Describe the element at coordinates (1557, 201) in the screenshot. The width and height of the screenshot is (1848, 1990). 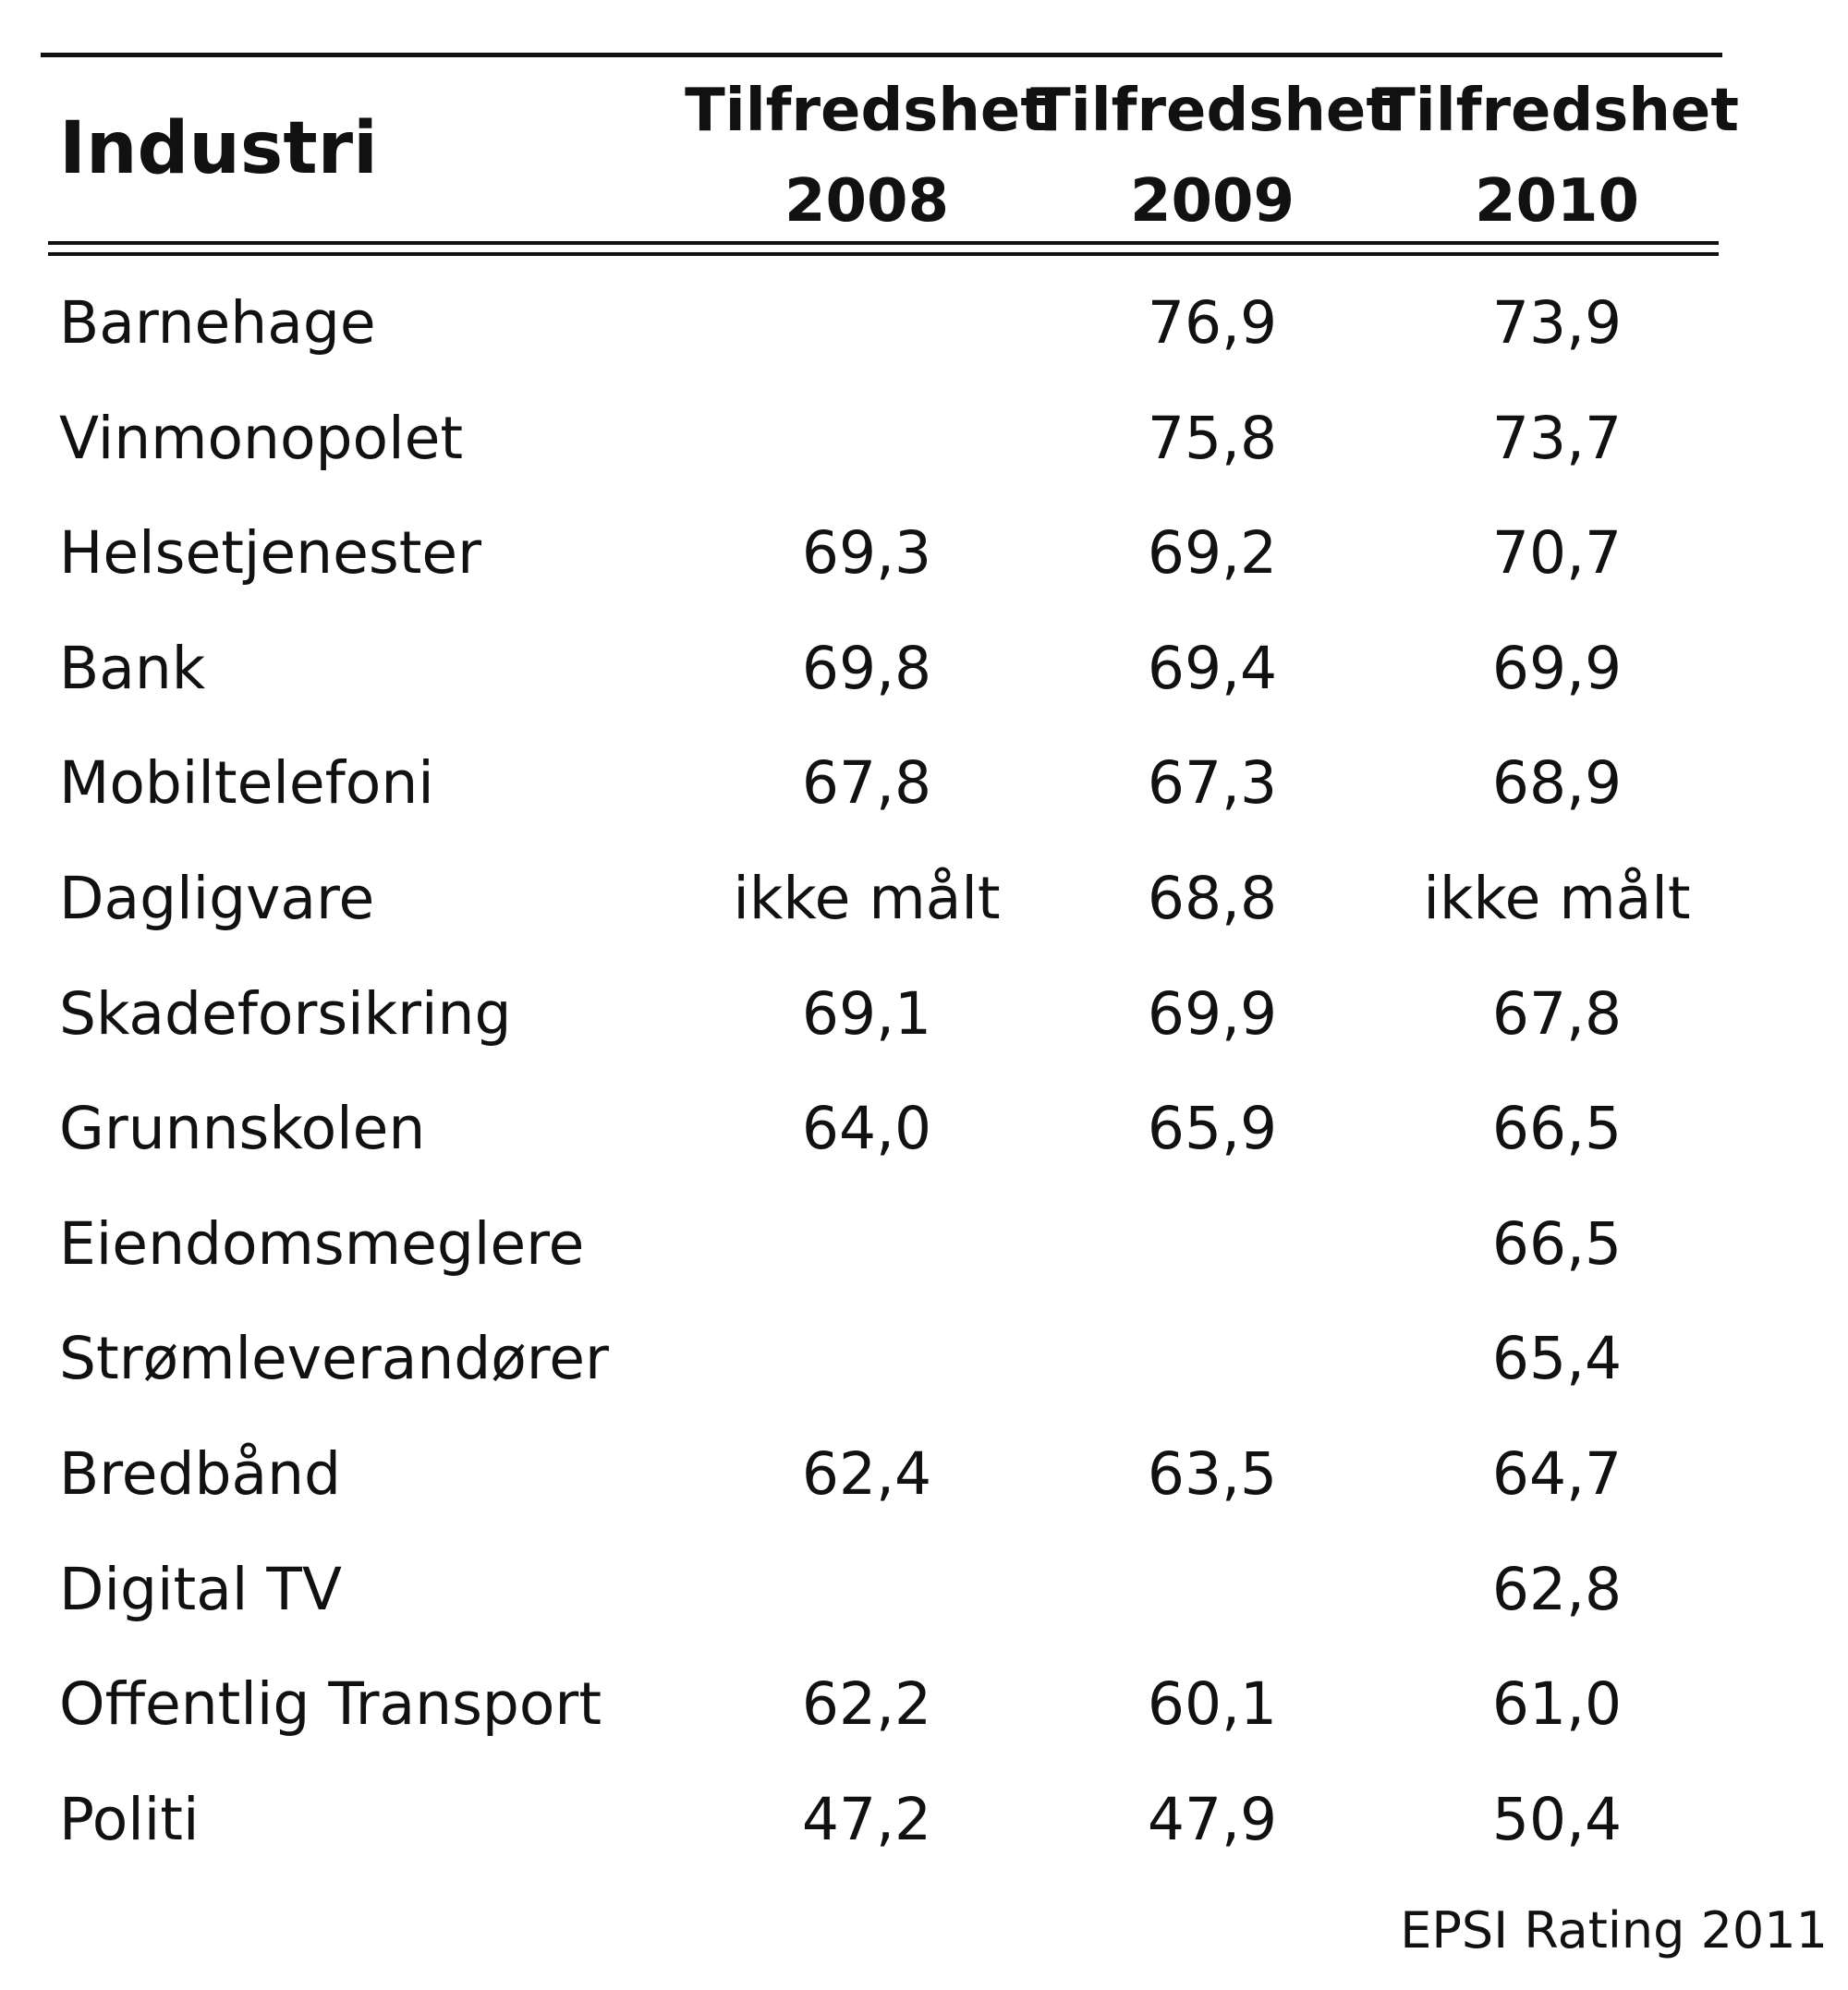
I see `header-year: 2010` at that location.